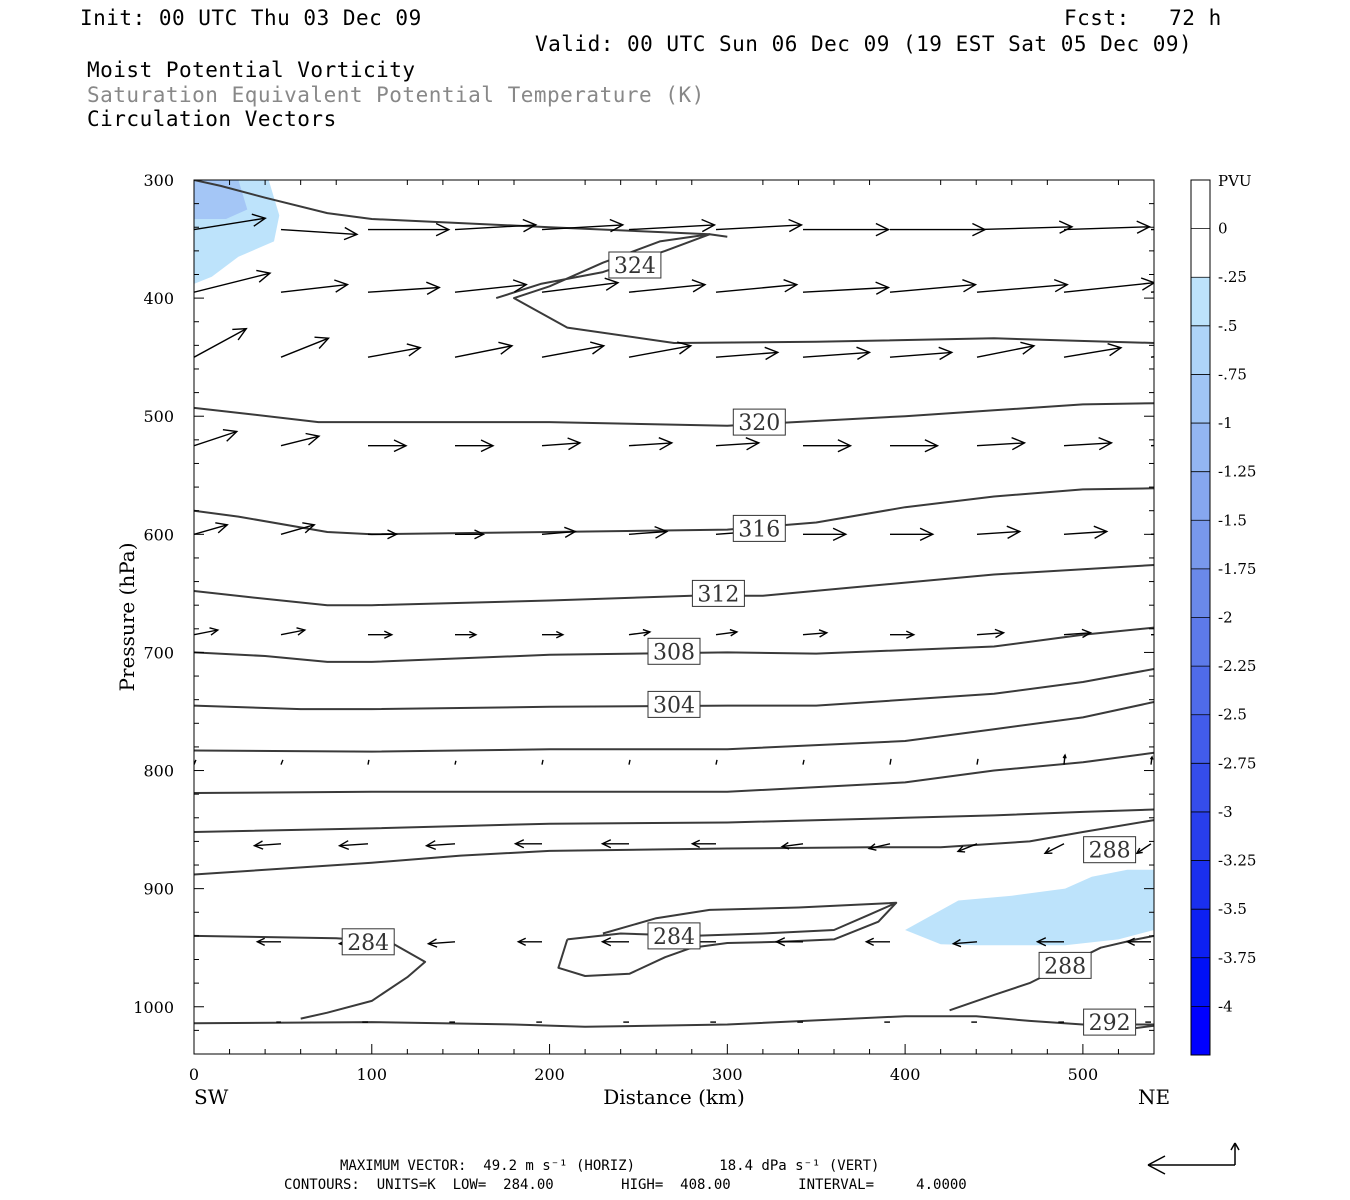 The height and width of the screenshot is (1200, 1350). What do you see at coordinates (759, 423) in the screenshot?
I see `contour-label-text: 320` at bounding box center [759, 423].